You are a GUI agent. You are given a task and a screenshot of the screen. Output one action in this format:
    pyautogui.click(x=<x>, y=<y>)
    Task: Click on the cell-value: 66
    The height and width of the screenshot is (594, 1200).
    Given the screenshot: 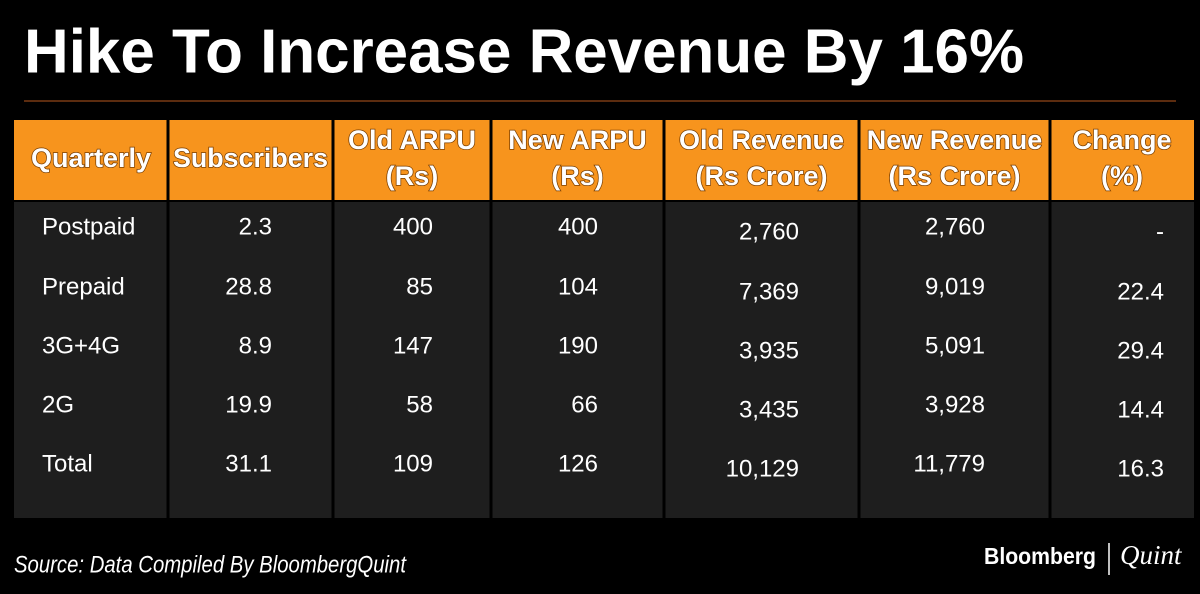 What is the action you would take?
    pyautogui.click(x=584, y=404)
    